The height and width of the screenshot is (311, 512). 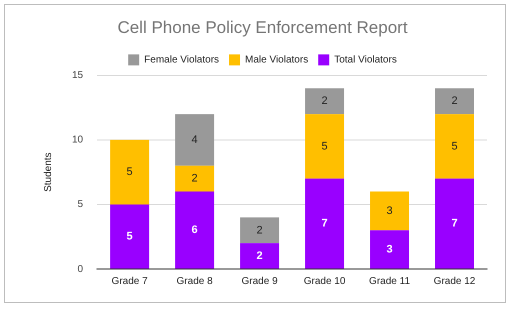 I want to click on x-tick-label: Grade 7, so click(x=130, y=281).